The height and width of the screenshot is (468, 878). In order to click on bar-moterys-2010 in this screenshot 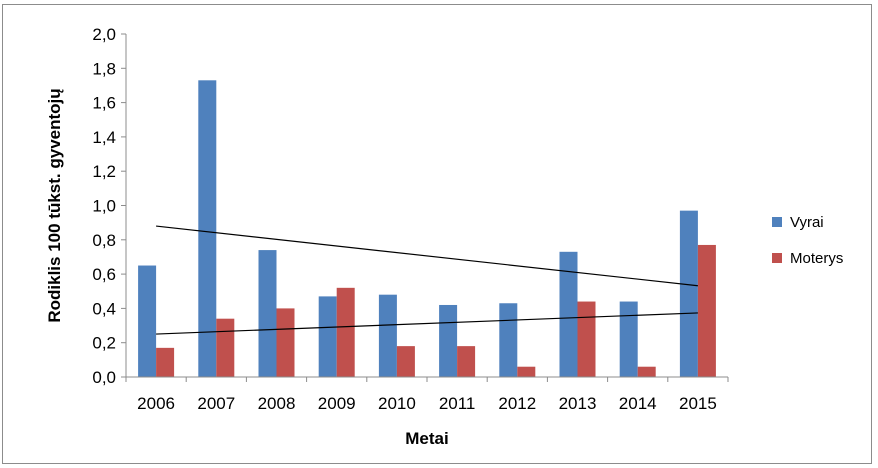, I will do `click(405, 361)`.